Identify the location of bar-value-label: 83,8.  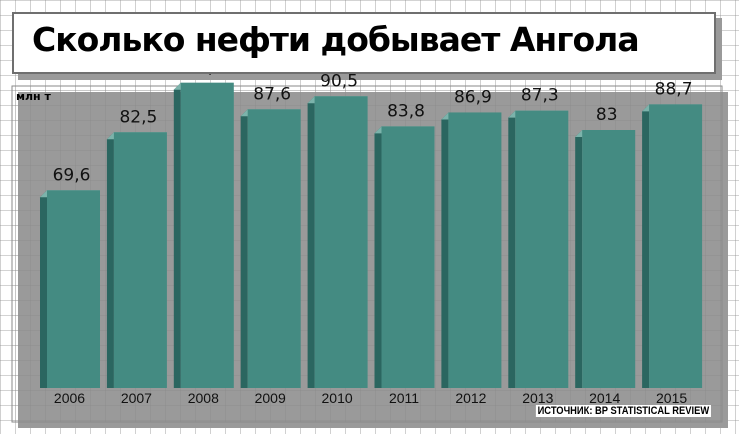
(406, 111).